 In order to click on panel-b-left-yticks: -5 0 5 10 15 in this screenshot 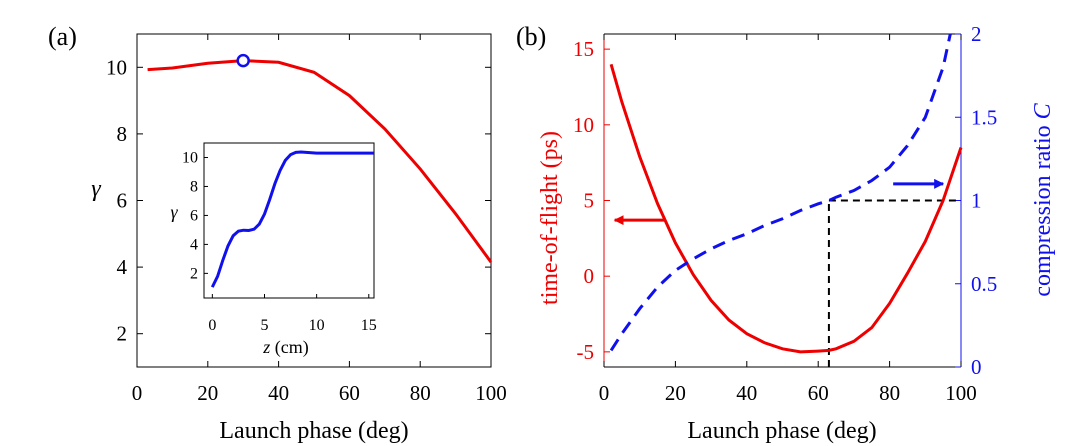, I will do `click(591, 200)`.